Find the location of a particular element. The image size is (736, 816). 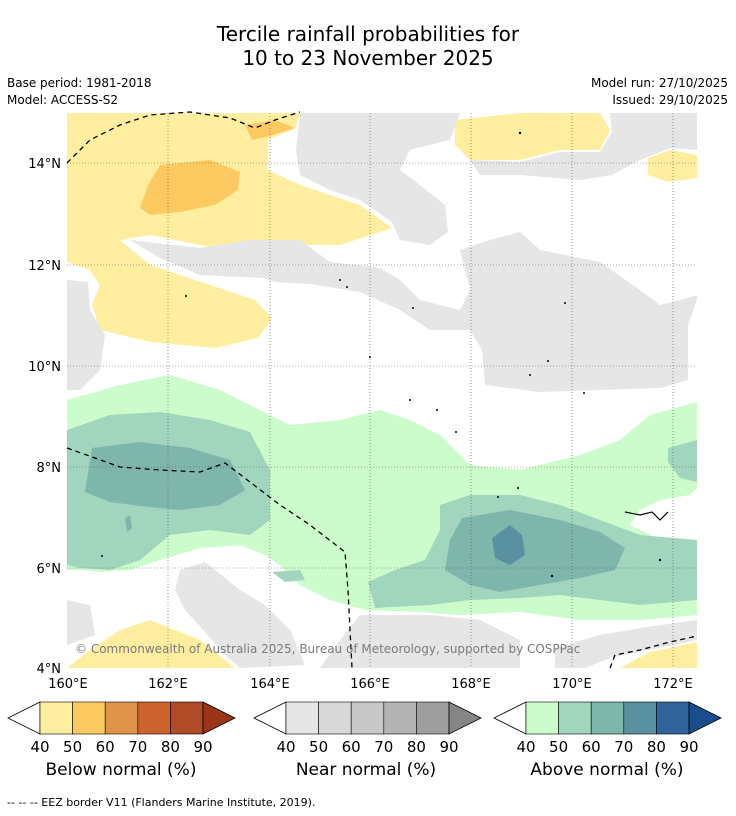

meta-left: Base period: 1981-2018 Model: ACCESS-S2 is located at coordinates (79, 92).